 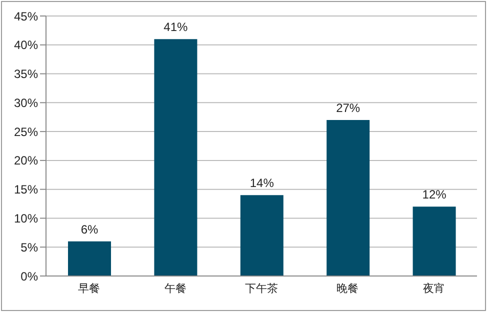 What do you see at coordinates (347, 288) in the screenshot?
I see `x-tick-label: 晚餐` at bounding box center [347, 288].